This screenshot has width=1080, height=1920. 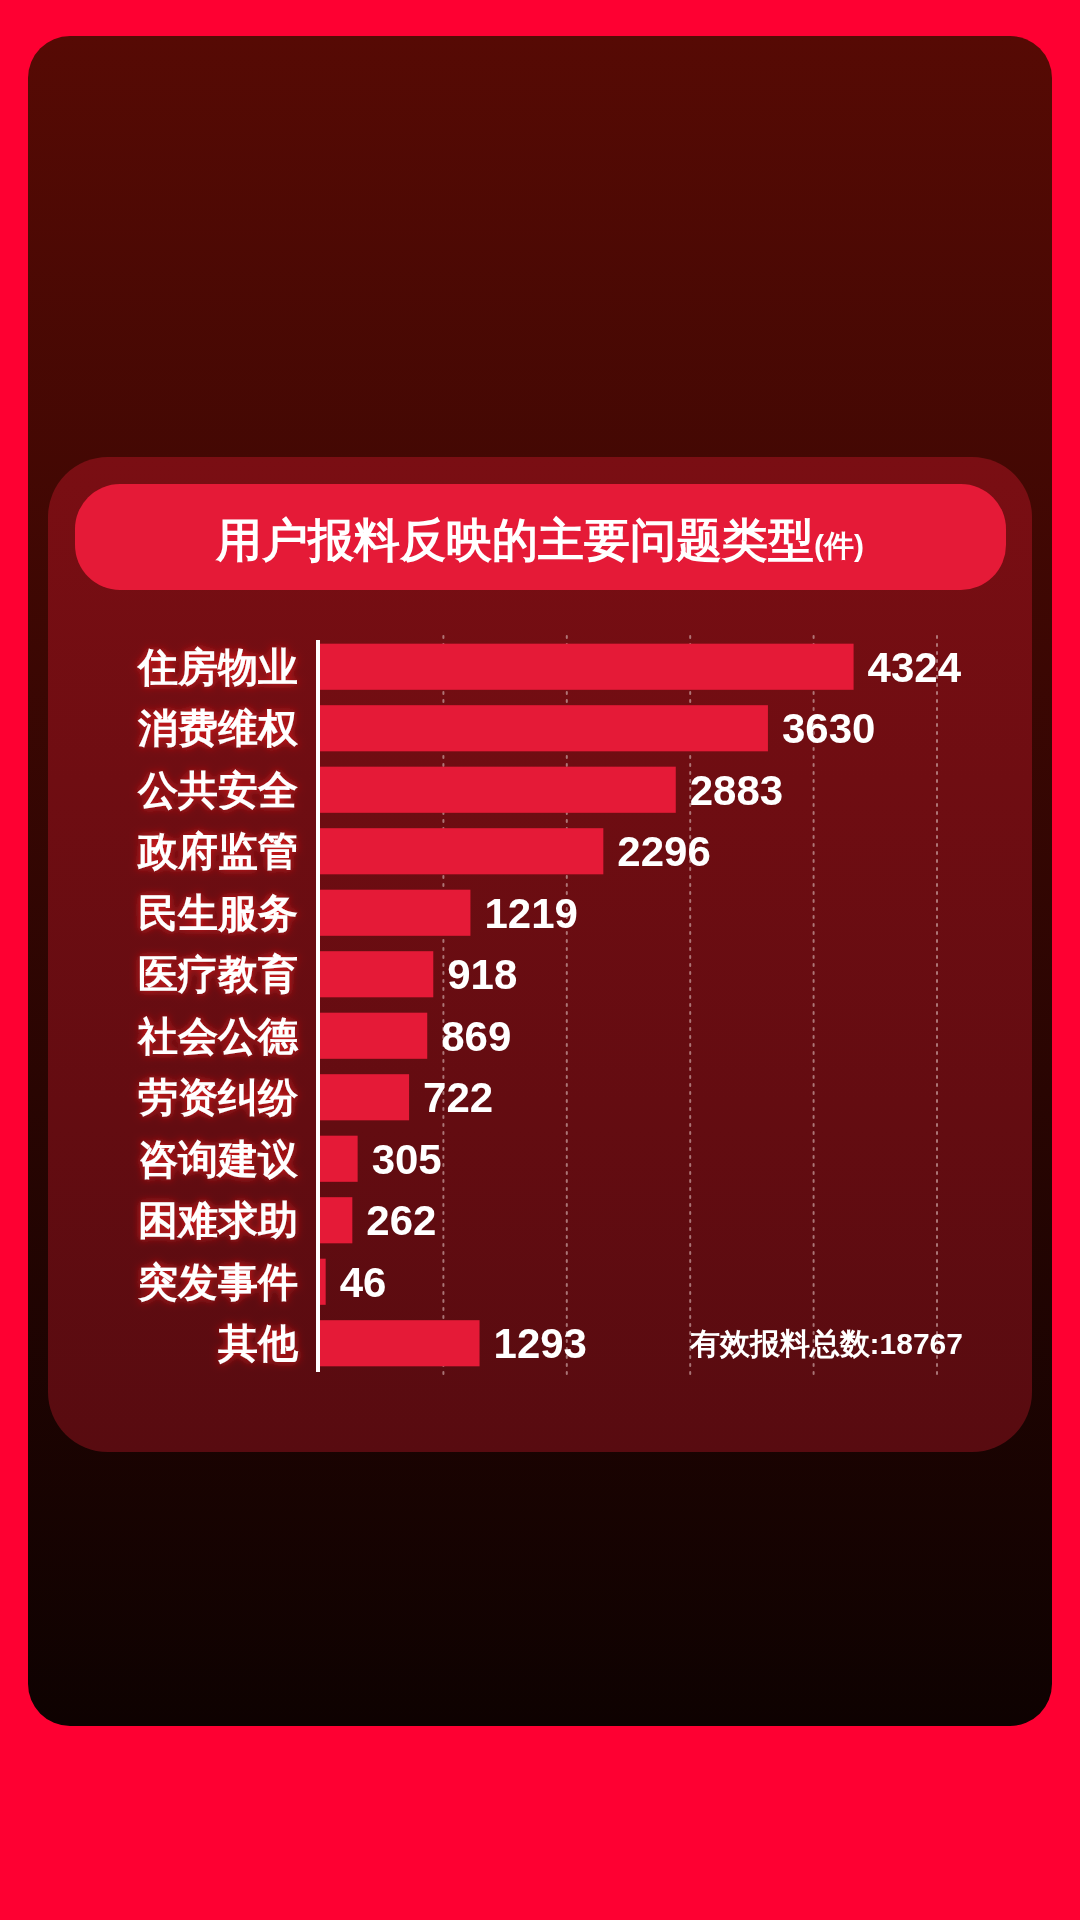 I want to click on y-tick-label: 医疗教育, so click(x=218, y=974).